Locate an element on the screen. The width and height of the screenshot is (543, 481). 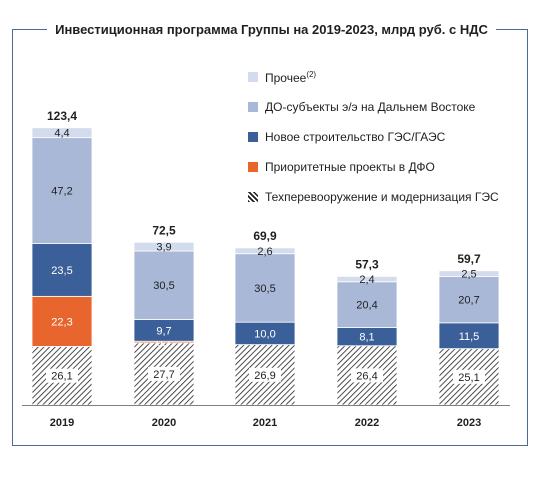
data-label: 2,6 is located at coordinates (264, 252).